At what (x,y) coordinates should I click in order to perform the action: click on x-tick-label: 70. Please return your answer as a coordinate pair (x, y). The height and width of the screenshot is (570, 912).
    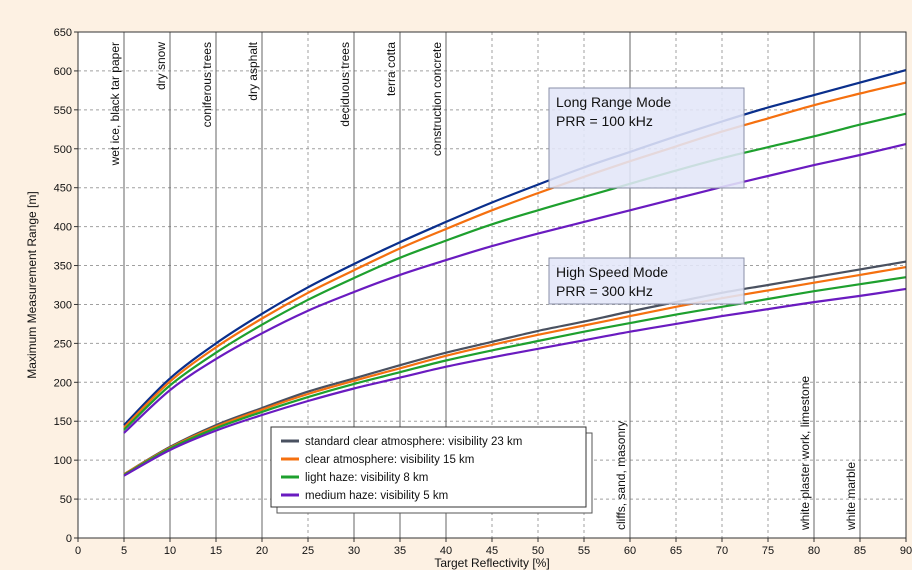
    Looking at the image, I should click on (722, 551).